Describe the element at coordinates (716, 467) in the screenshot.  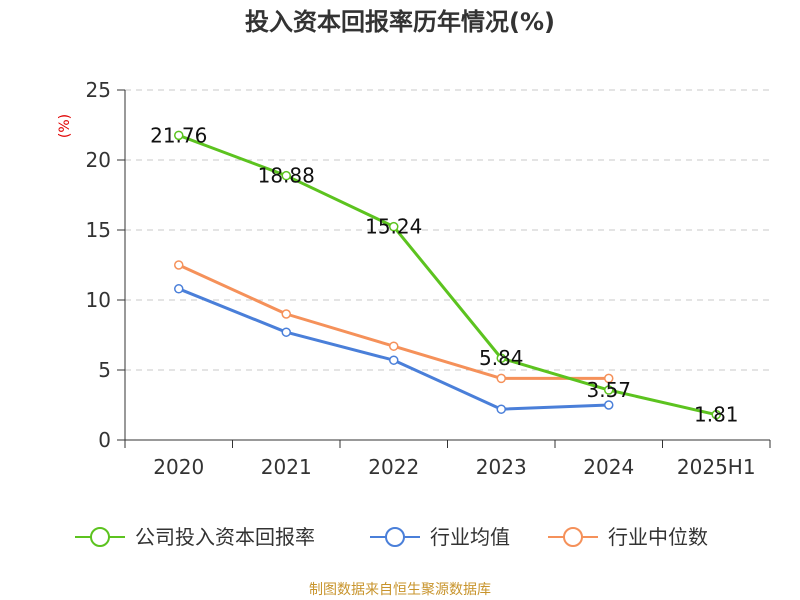
I see `x-tick-label: 2025H1` at that location.